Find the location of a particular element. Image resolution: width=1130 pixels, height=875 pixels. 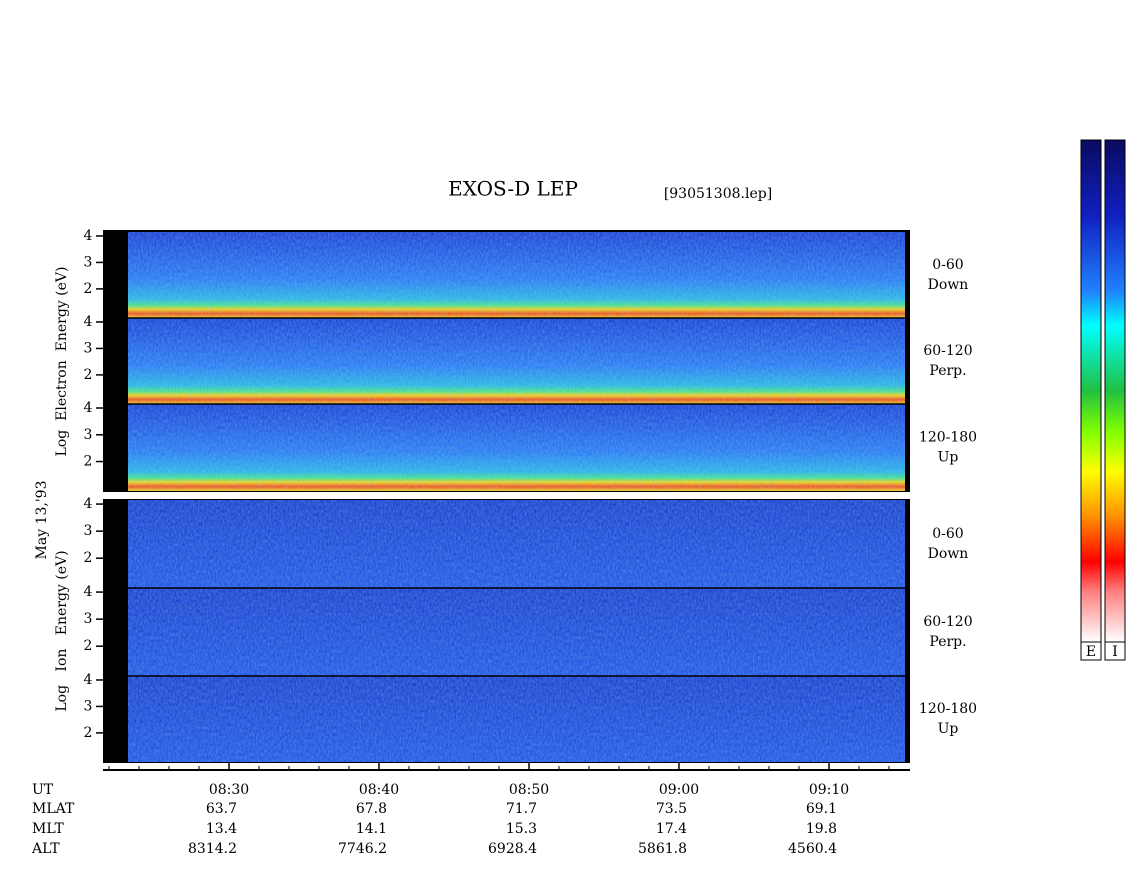

y-axis-label: Log Electron Energy (eV) is located at coordinates (62, 362).